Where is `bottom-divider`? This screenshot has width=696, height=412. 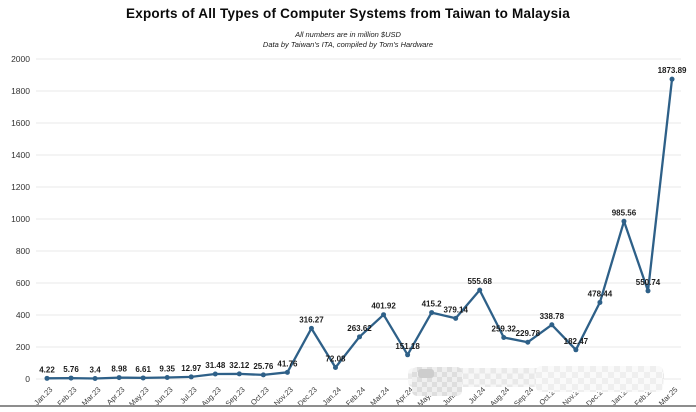
bottom-divider is located at coordinates (348, 406).